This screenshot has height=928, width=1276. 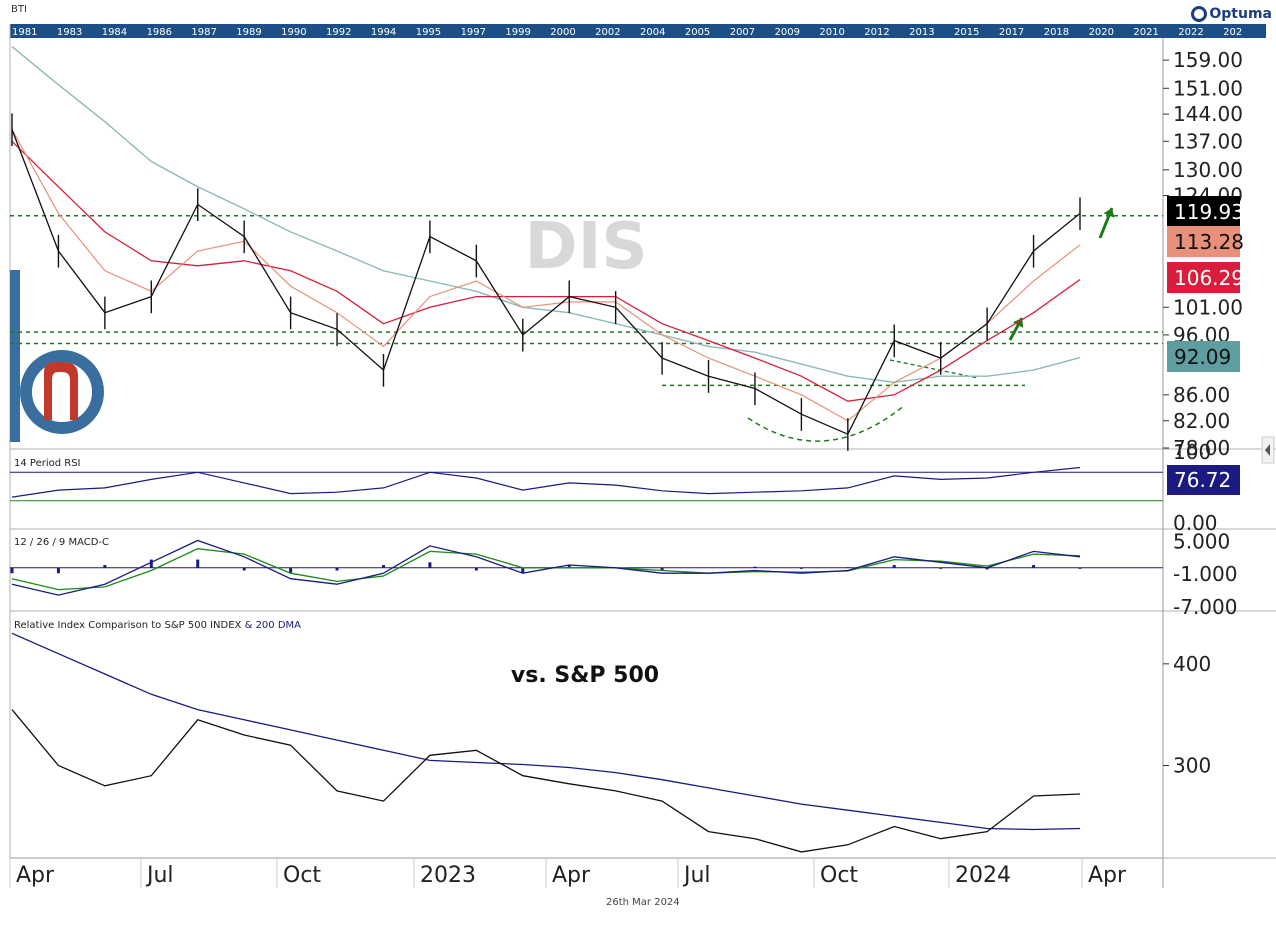 I want to click on year-strip-label: 2017, so click(x=1011, y=32).